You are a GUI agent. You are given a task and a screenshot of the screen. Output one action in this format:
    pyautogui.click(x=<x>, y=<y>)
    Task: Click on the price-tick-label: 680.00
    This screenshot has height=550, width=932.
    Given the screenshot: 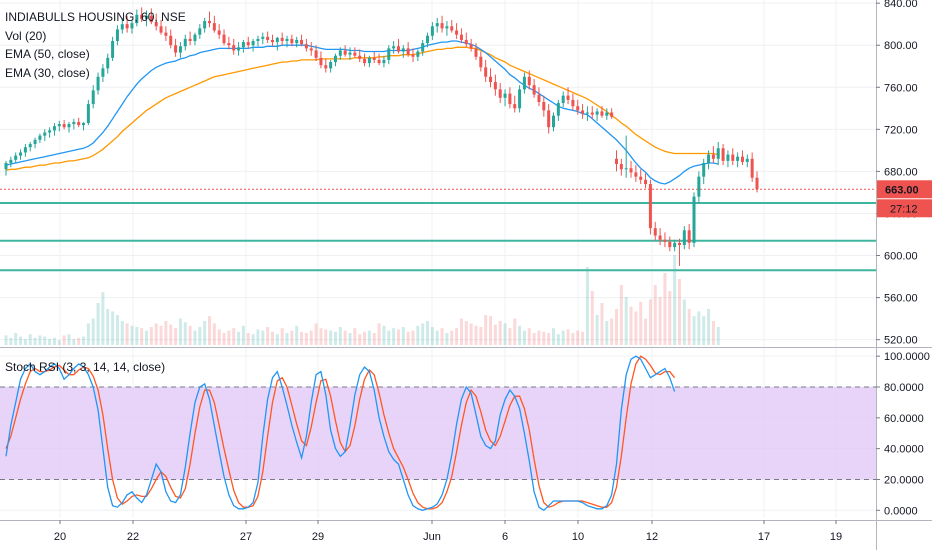 What is the action you would take?
    pyautogui.click(x=901, y=172)
    